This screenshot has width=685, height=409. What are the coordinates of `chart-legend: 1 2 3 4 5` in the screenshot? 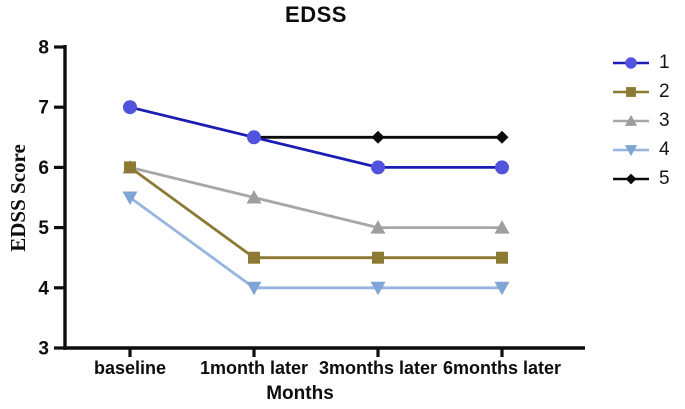 It's located at (641, 120).